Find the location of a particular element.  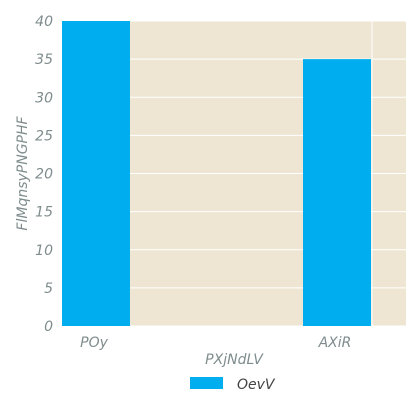

x-tick-label: AXiR is located at coordinates (335, 343).